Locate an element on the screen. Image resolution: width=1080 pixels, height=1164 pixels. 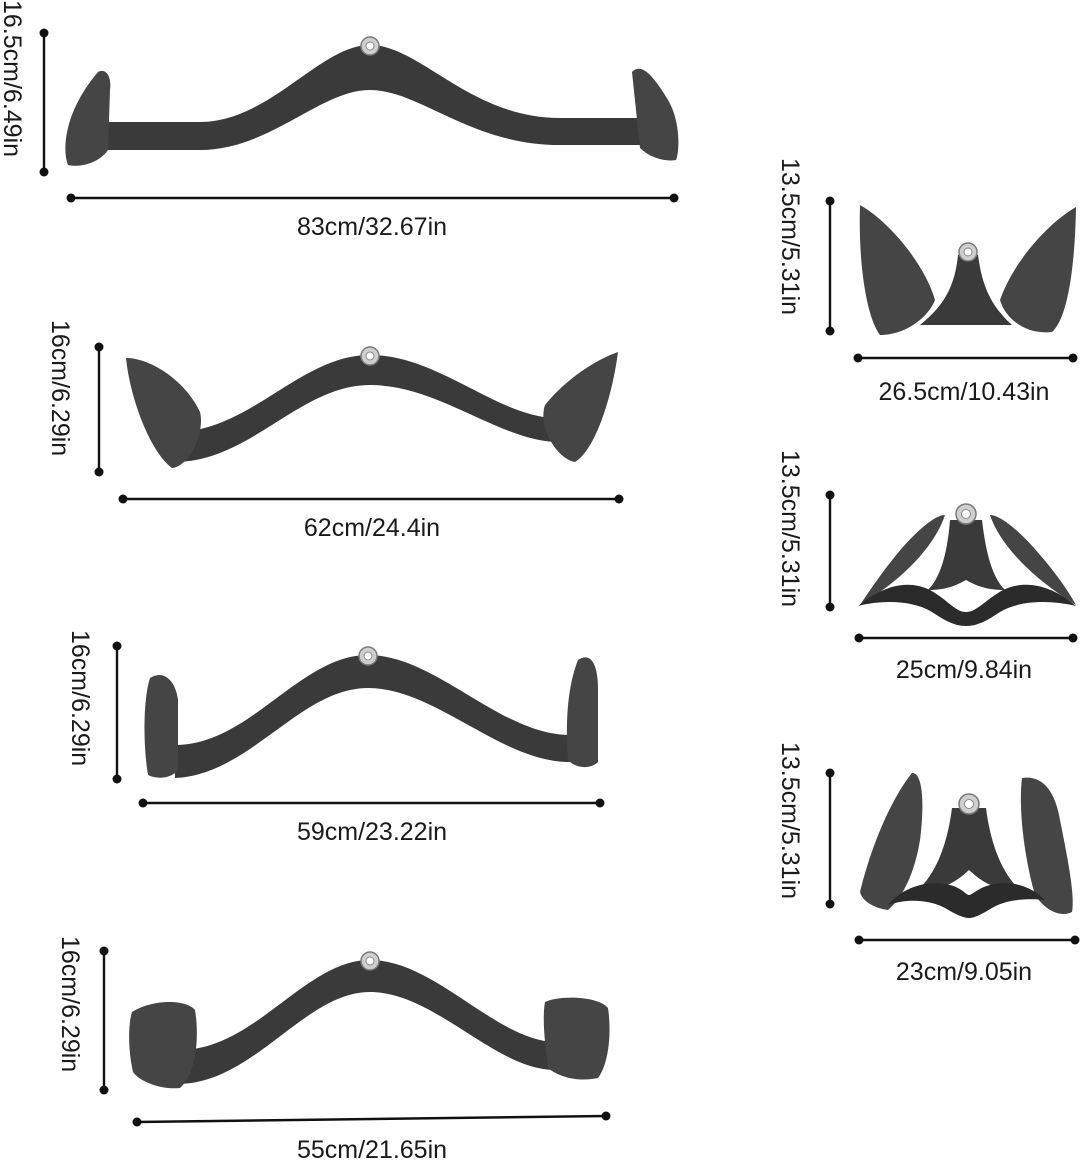
handle-4-width-label: 55cm/21.65in is located at coordinates (372, 1150).